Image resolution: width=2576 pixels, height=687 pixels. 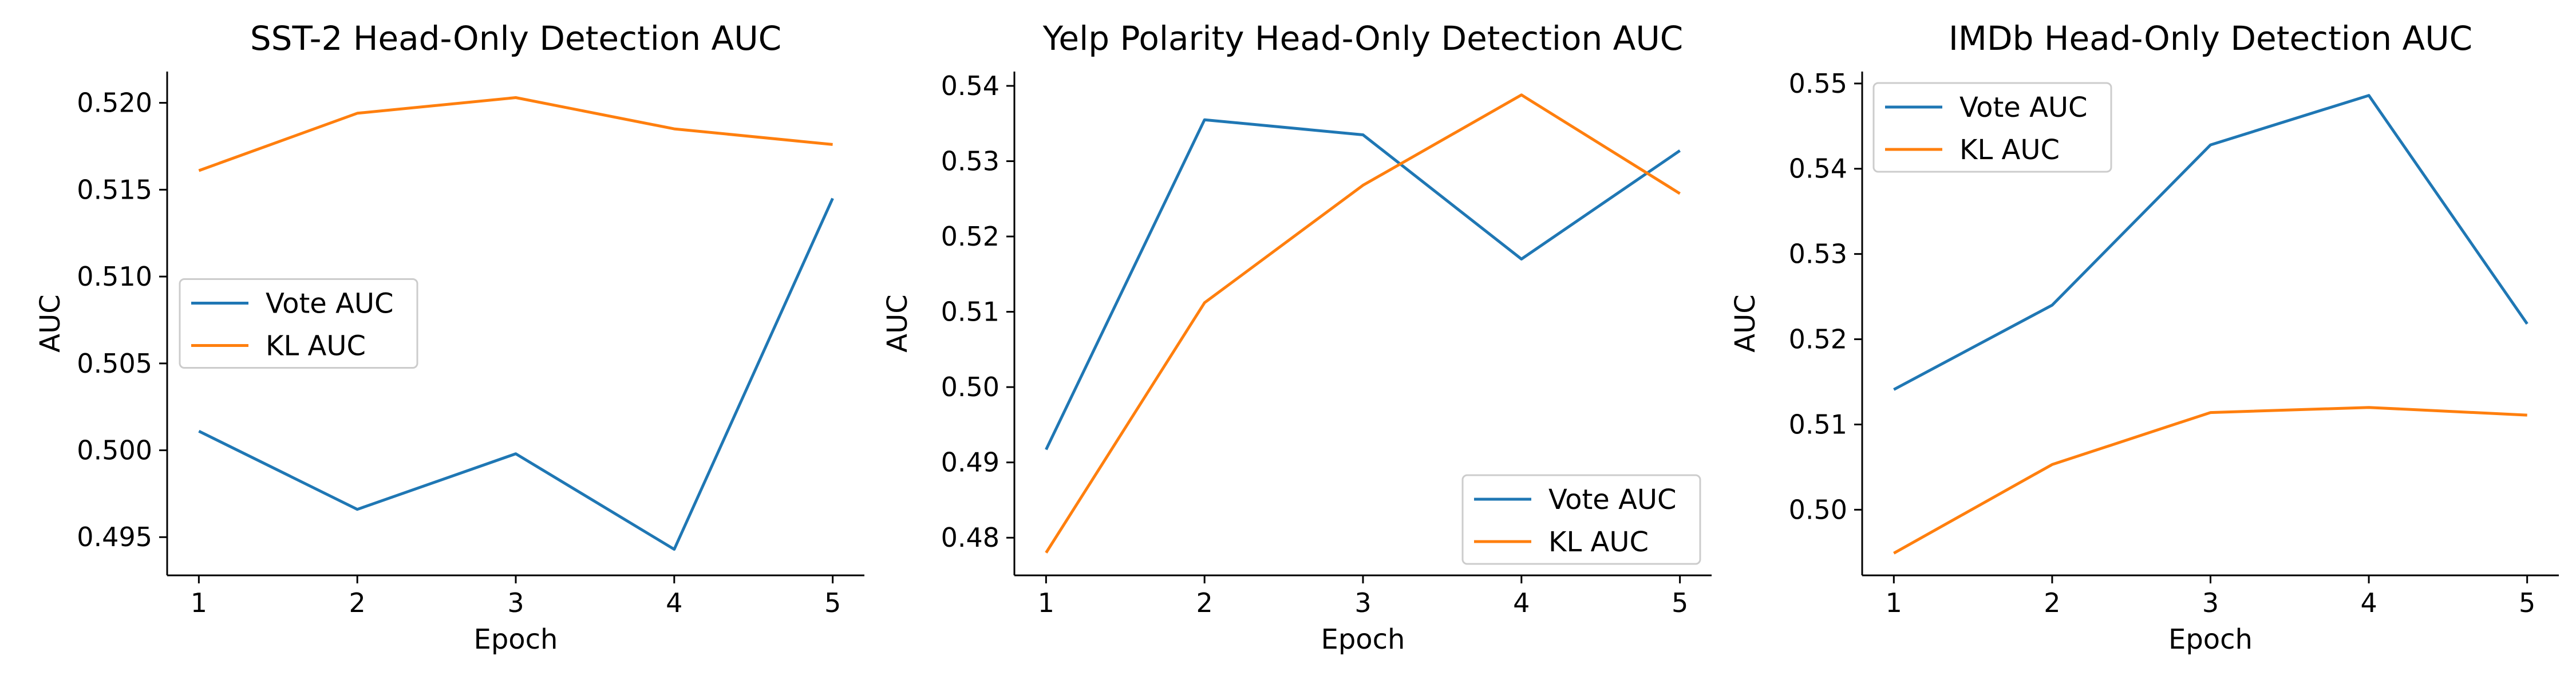 What do you see at coordinates (199, 603) in the screenshot?
I see `sst2-x-tick-label: 1` at bounding box center [199, 603].